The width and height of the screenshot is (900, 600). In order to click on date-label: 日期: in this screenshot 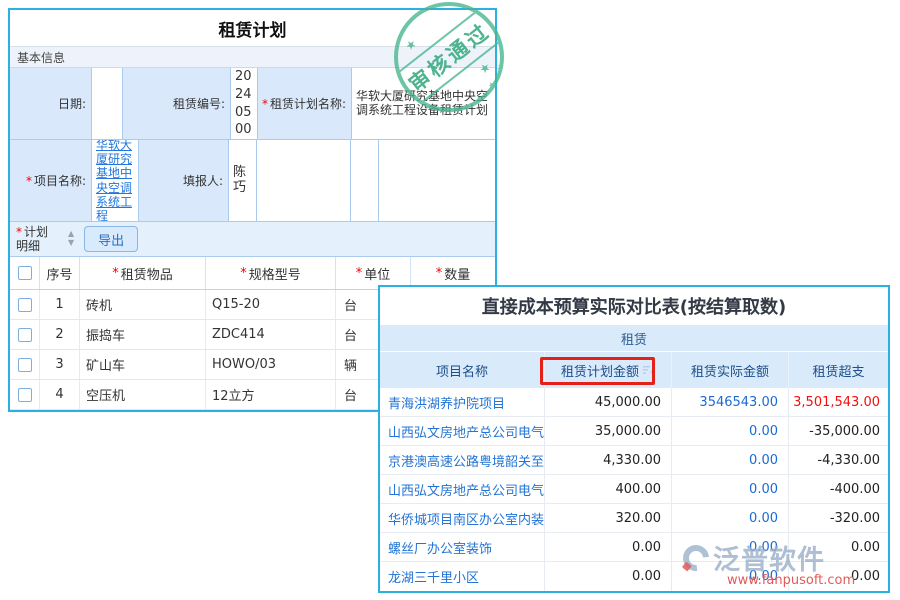, I will do `click(51, 103)`.